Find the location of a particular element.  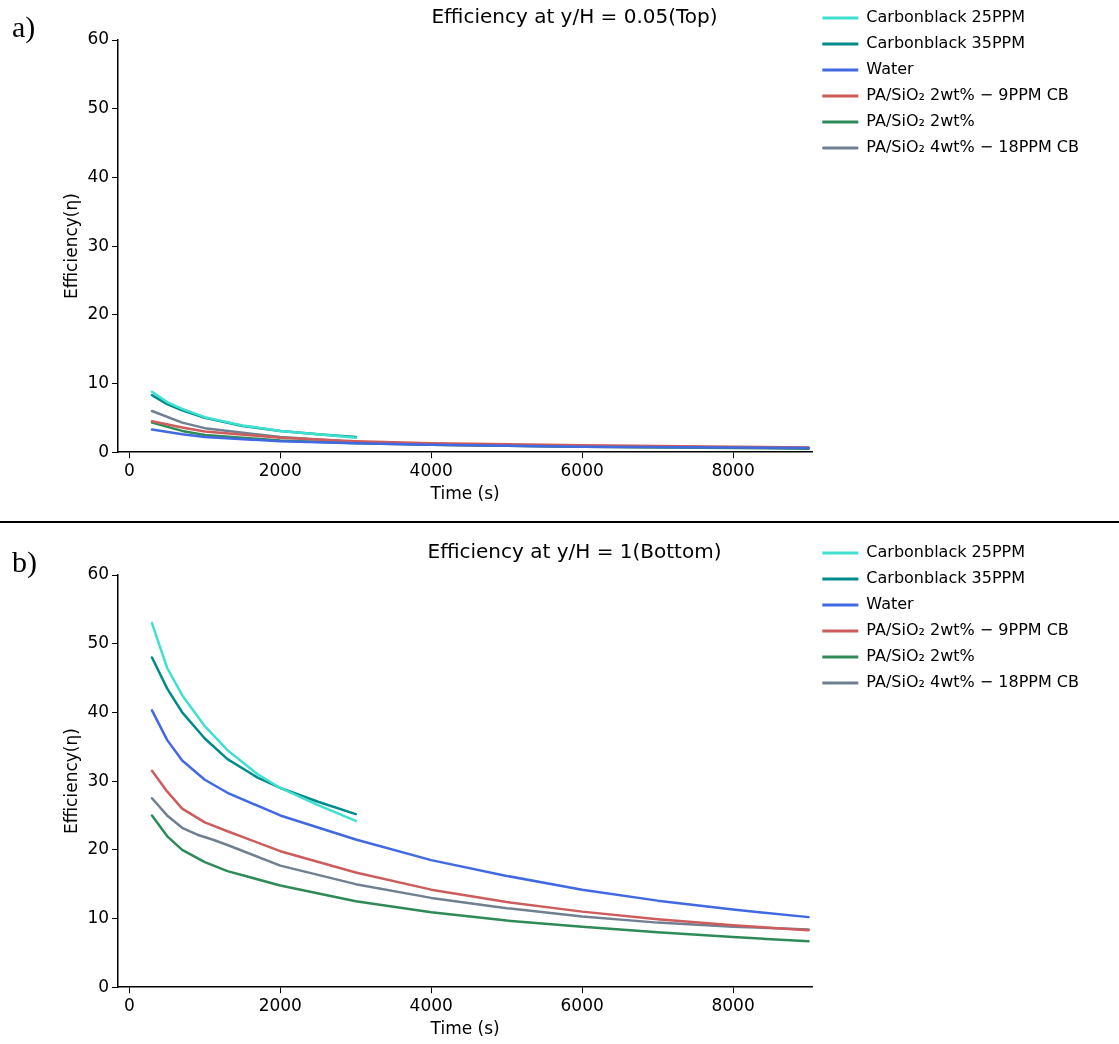

chart-title: Efficiency at y/H = 0.05(Top) is located at coordinates (574, 16).